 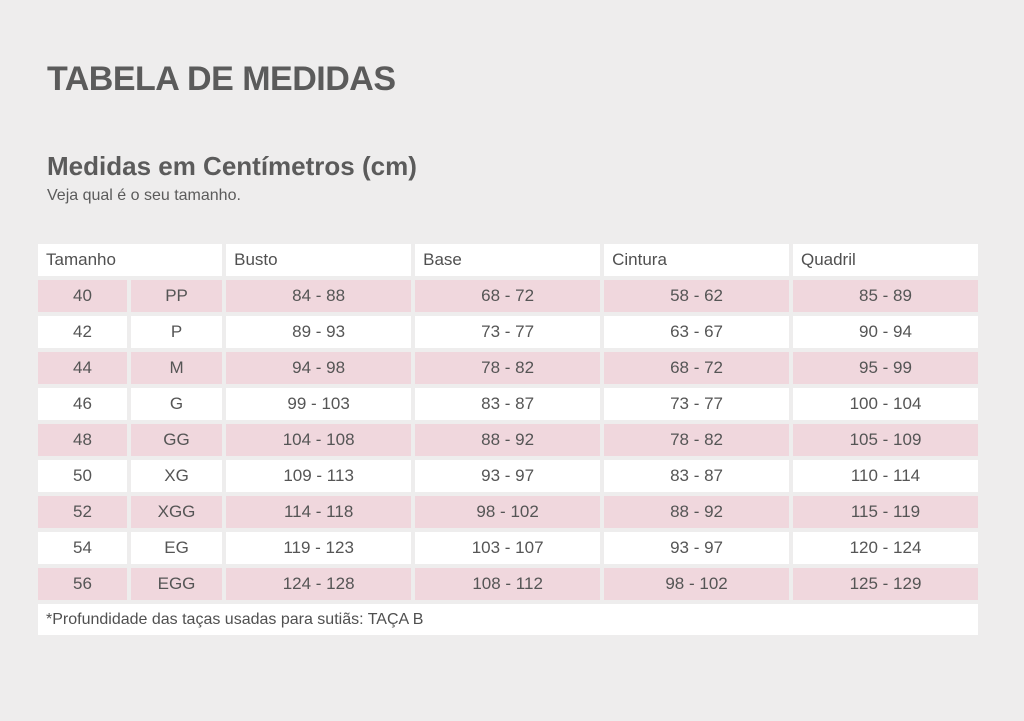 I want to click on cell-size: XGG, so click(x=176, y=512).